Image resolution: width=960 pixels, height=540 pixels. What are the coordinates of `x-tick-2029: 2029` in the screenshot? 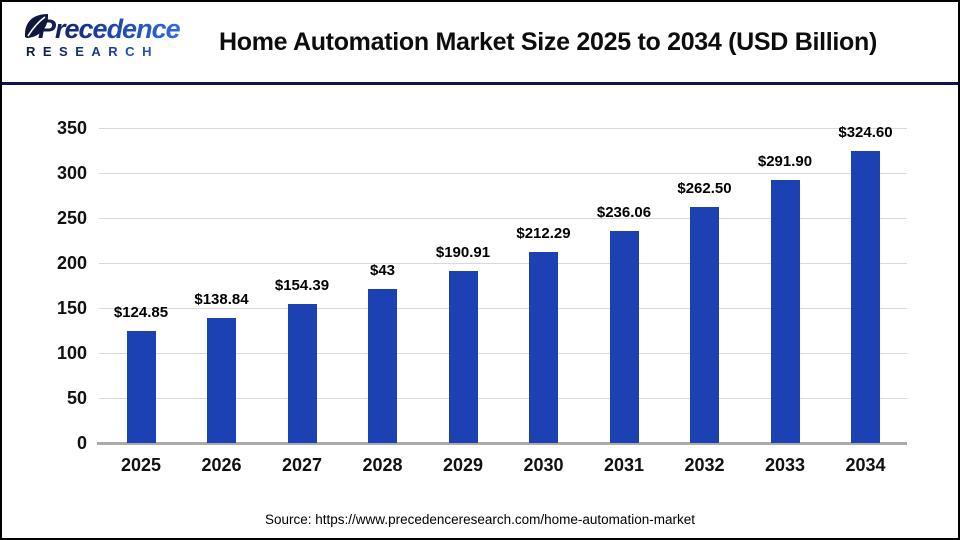 It's located at (463, 465).